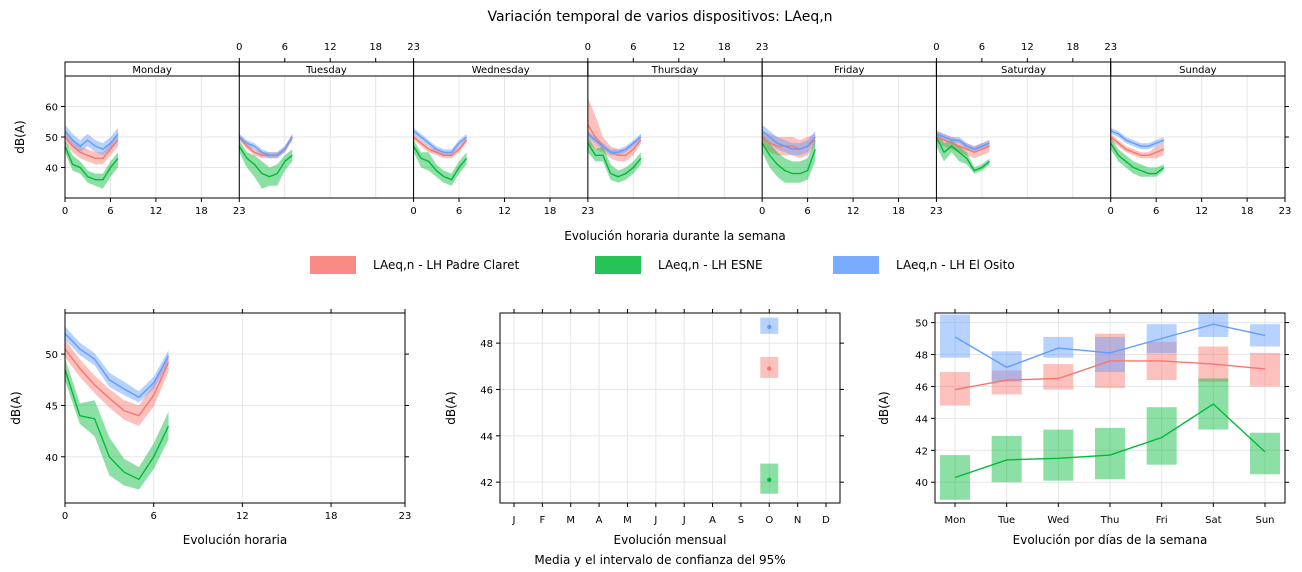 The image size is (1302, 572). What do you see at coordinates (1197, 70) in the screenshot?
I see `day-strip-label: Sunday` at bounding box center [1197, 70].